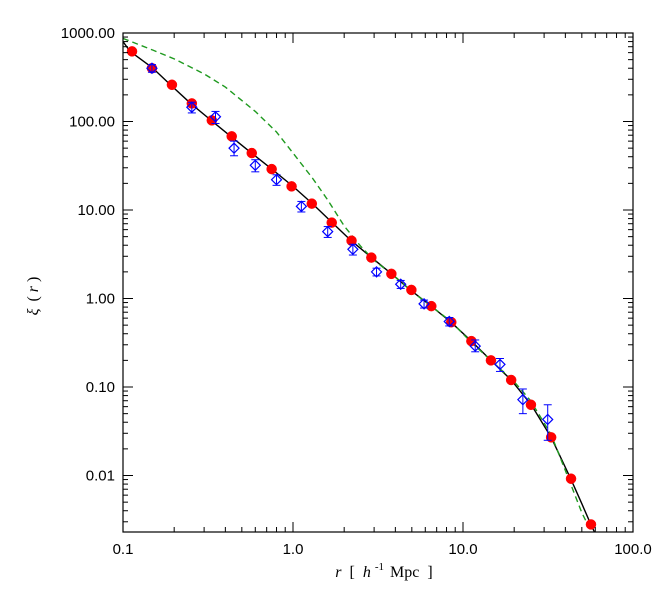  Describe the element at coordinates (96, 210) in the screenshot. I see `y-tick-label-2: 10.00` at that location.